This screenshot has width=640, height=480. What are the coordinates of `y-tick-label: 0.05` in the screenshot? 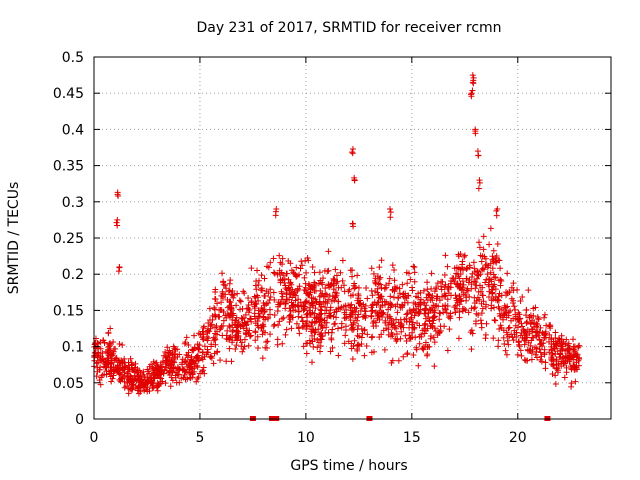 It's located at (68, 384).